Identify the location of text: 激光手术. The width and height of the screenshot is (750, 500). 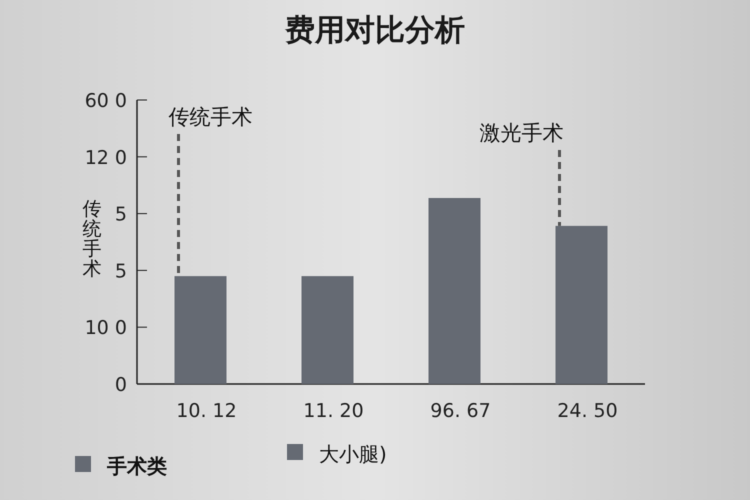
(522, 133).